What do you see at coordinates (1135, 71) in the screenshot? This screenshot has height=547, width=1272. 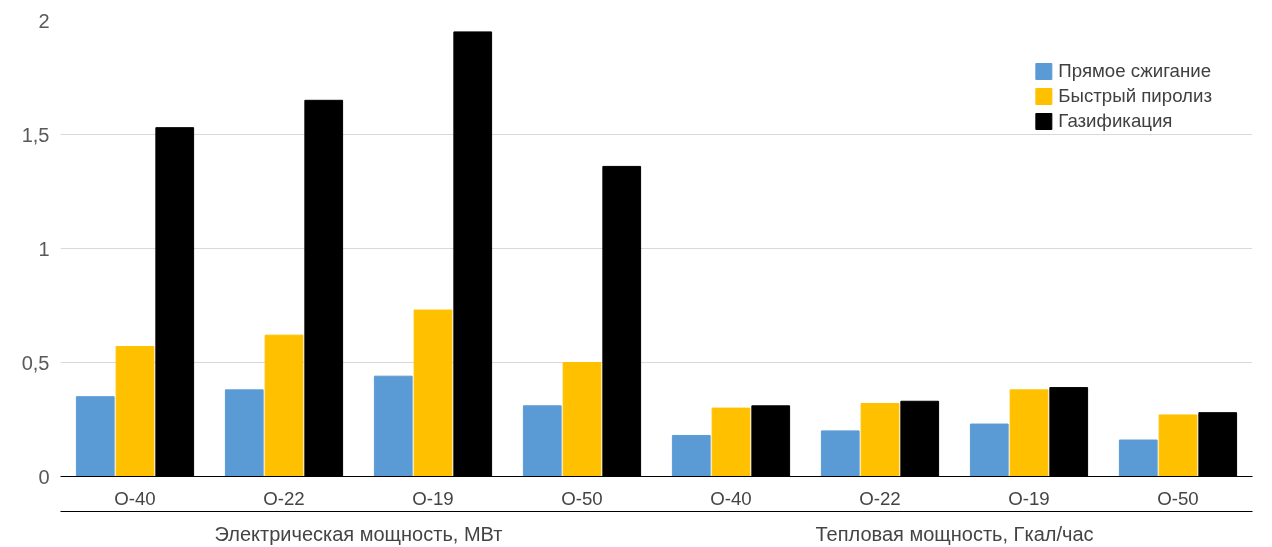 I see `legend-label: Прямое сжигание` at bounding box center [1135, 71].